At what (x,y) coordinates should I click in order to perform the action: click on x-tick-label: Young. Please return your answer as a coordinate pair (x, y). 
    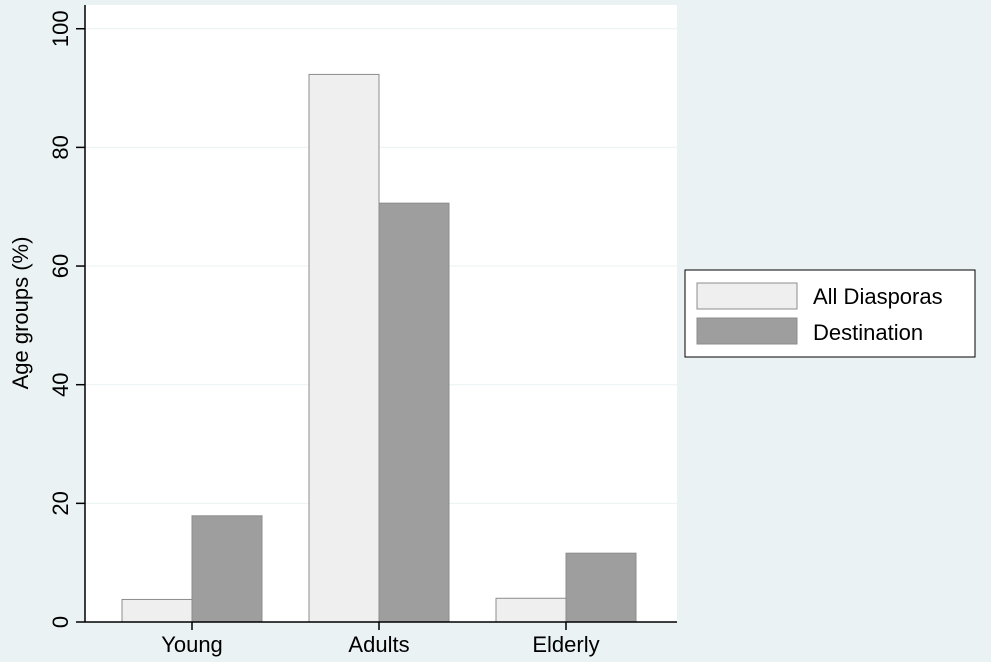
    Looking at the image, I should click on (192, 644).